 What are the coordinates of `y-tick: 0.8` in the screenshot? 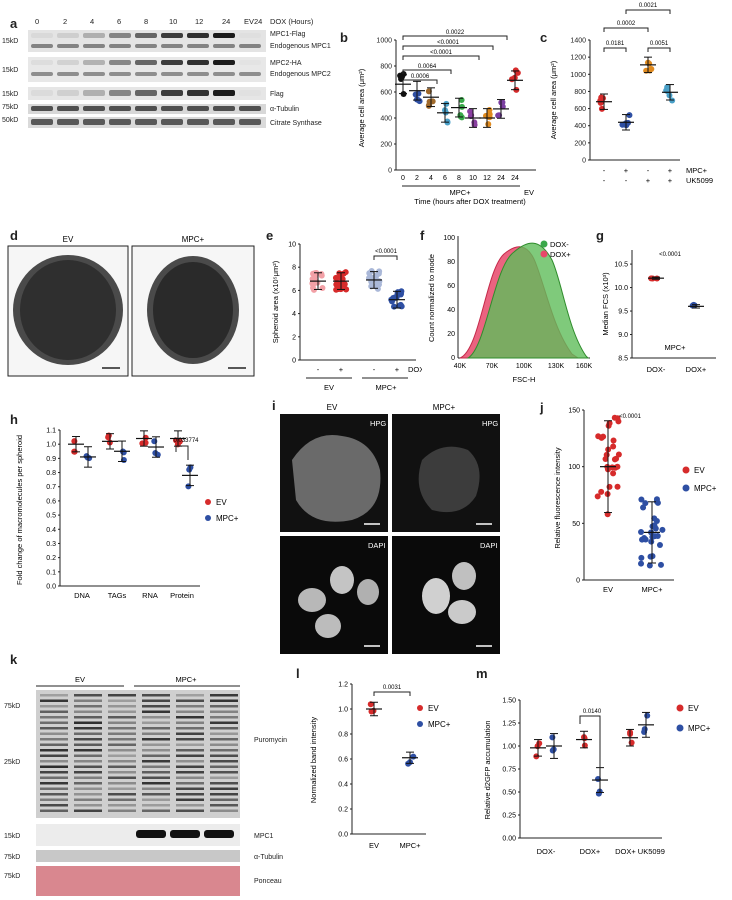 It's located at (343, 735).